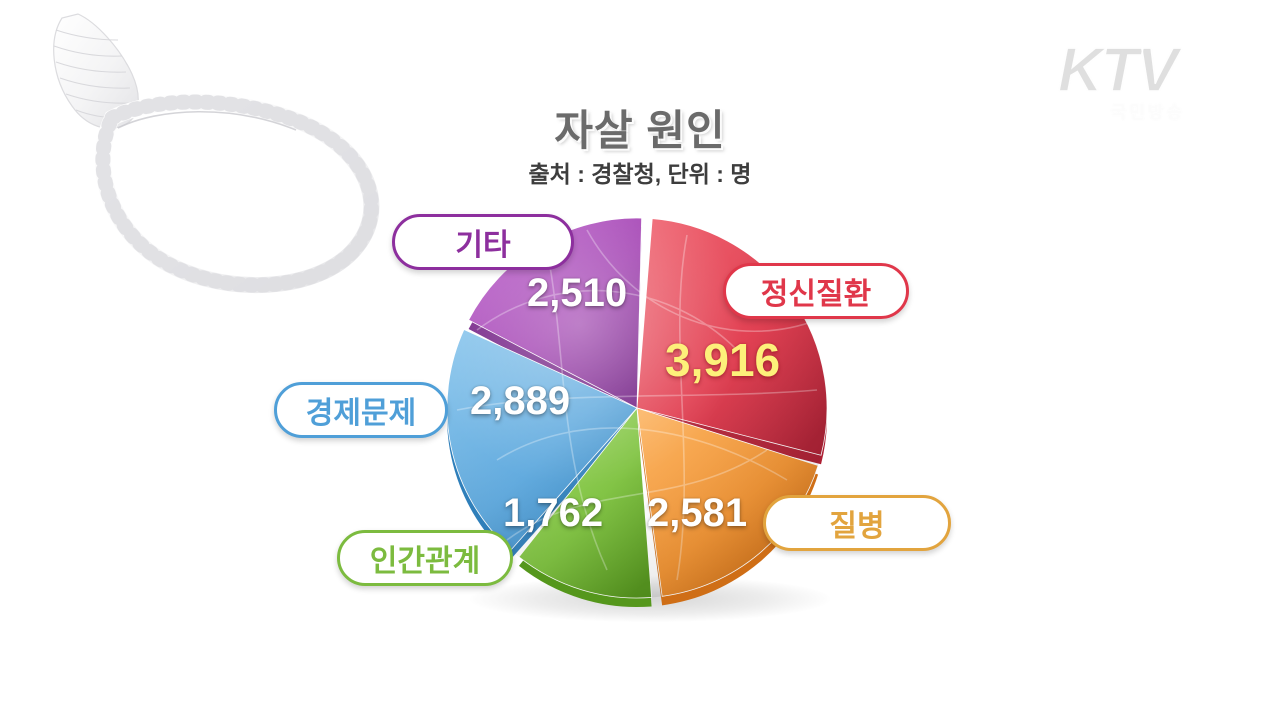 Image resolution: width=1280 pixels, height=720 pixels. Describe the element at coordinates (640, 130) in the screenshot. I see `chart-title: 자살 원인` at that location.